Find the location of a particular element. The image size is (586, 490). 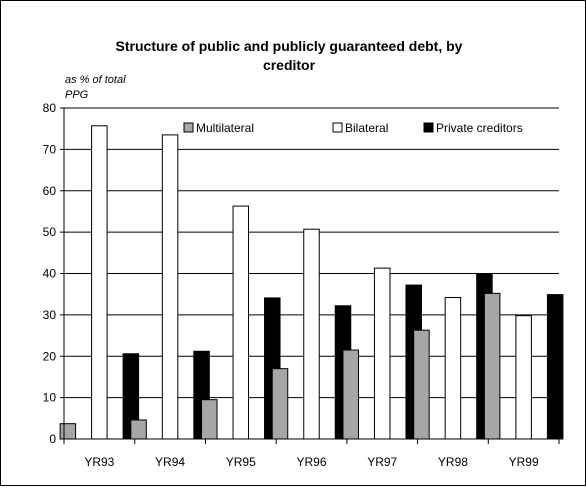

legend-label-bilateral: Bilateral is located at coordinates (366, 128).